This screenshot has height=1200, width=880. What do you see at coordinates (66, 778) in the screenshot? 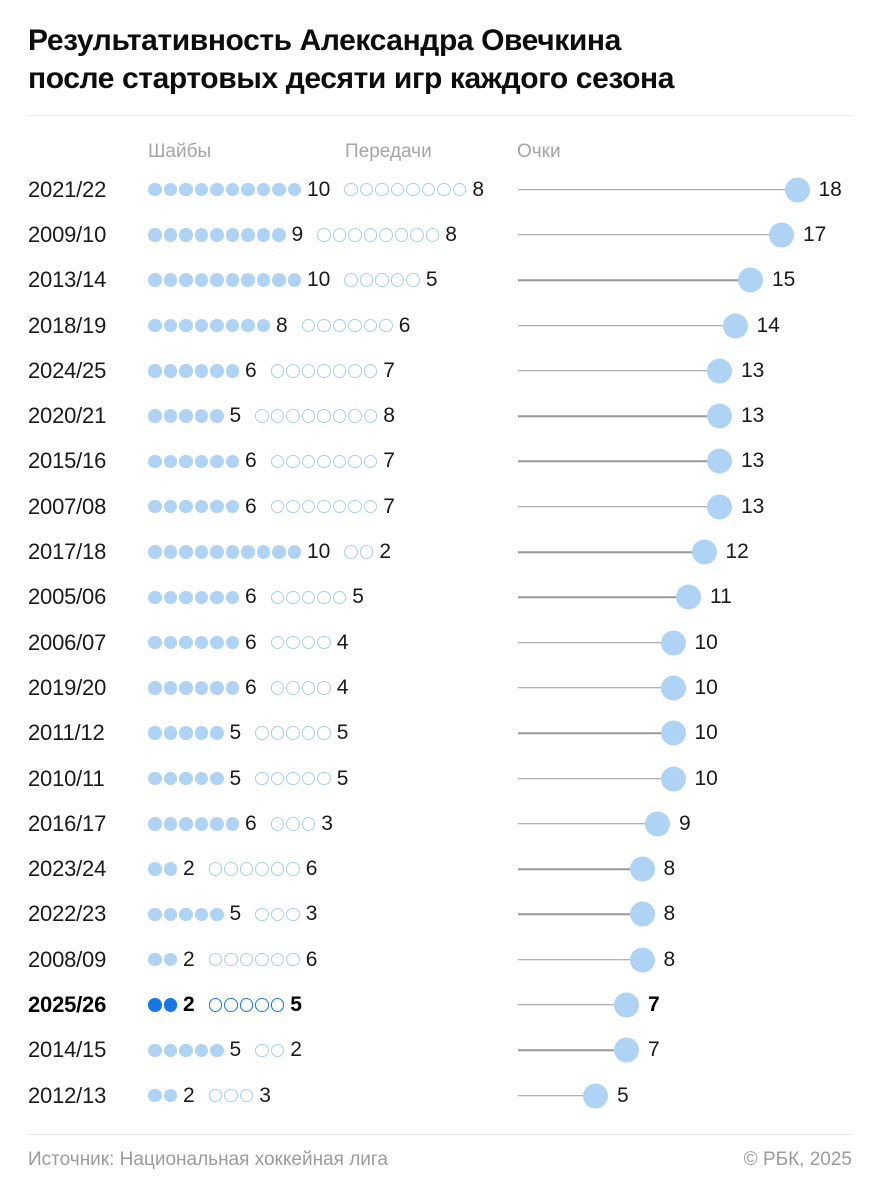
I see `season-label: 2010/11` at bounding box center [66, 778].